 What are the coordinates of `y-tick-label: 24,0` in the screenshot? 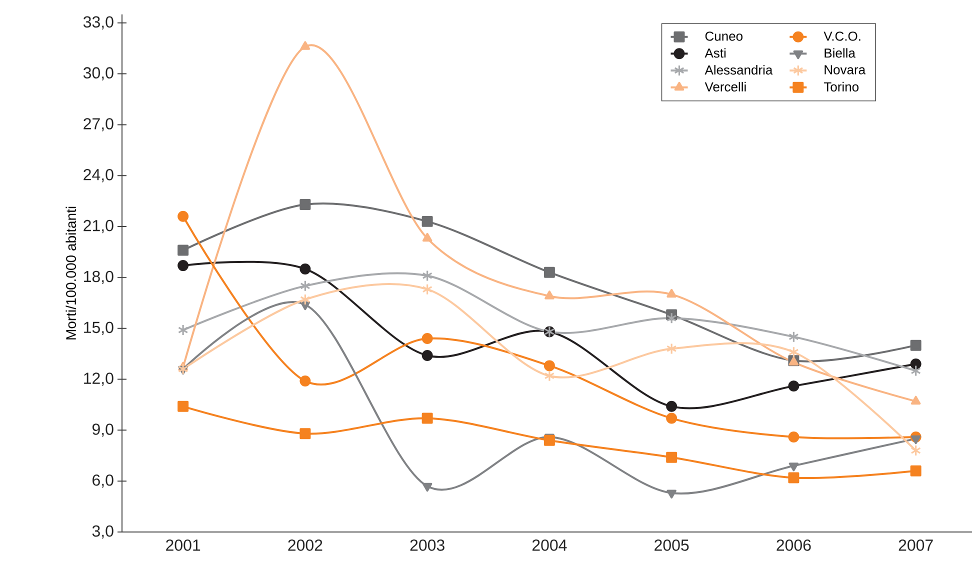 It's located at (99, 175).